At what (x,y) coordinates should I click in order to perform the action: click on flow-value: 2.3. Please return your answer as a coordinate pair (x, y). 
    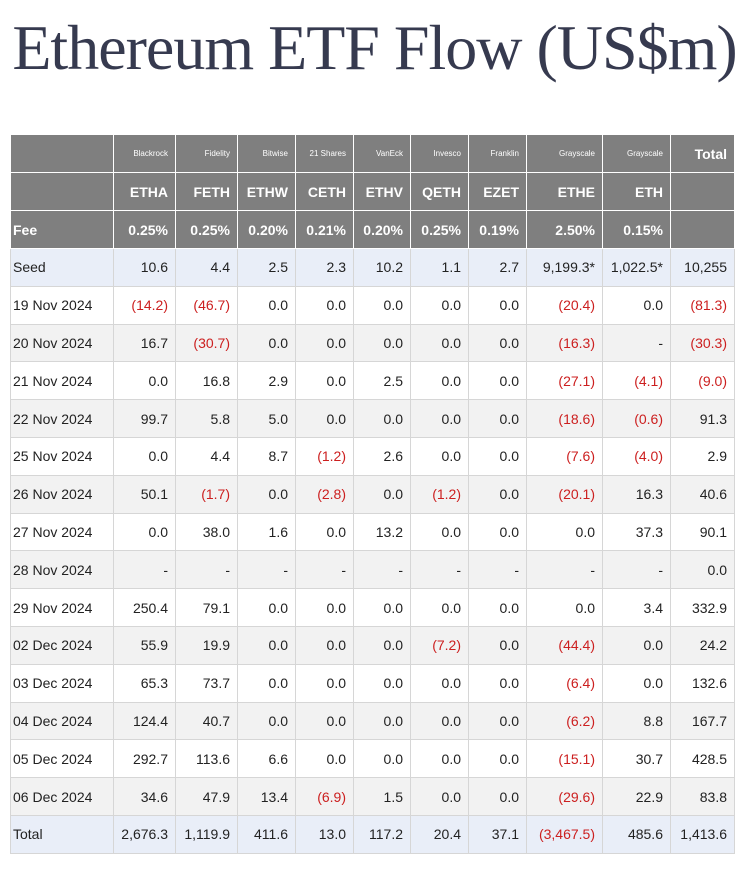
    Looking at the image, I should click on (324, 267).